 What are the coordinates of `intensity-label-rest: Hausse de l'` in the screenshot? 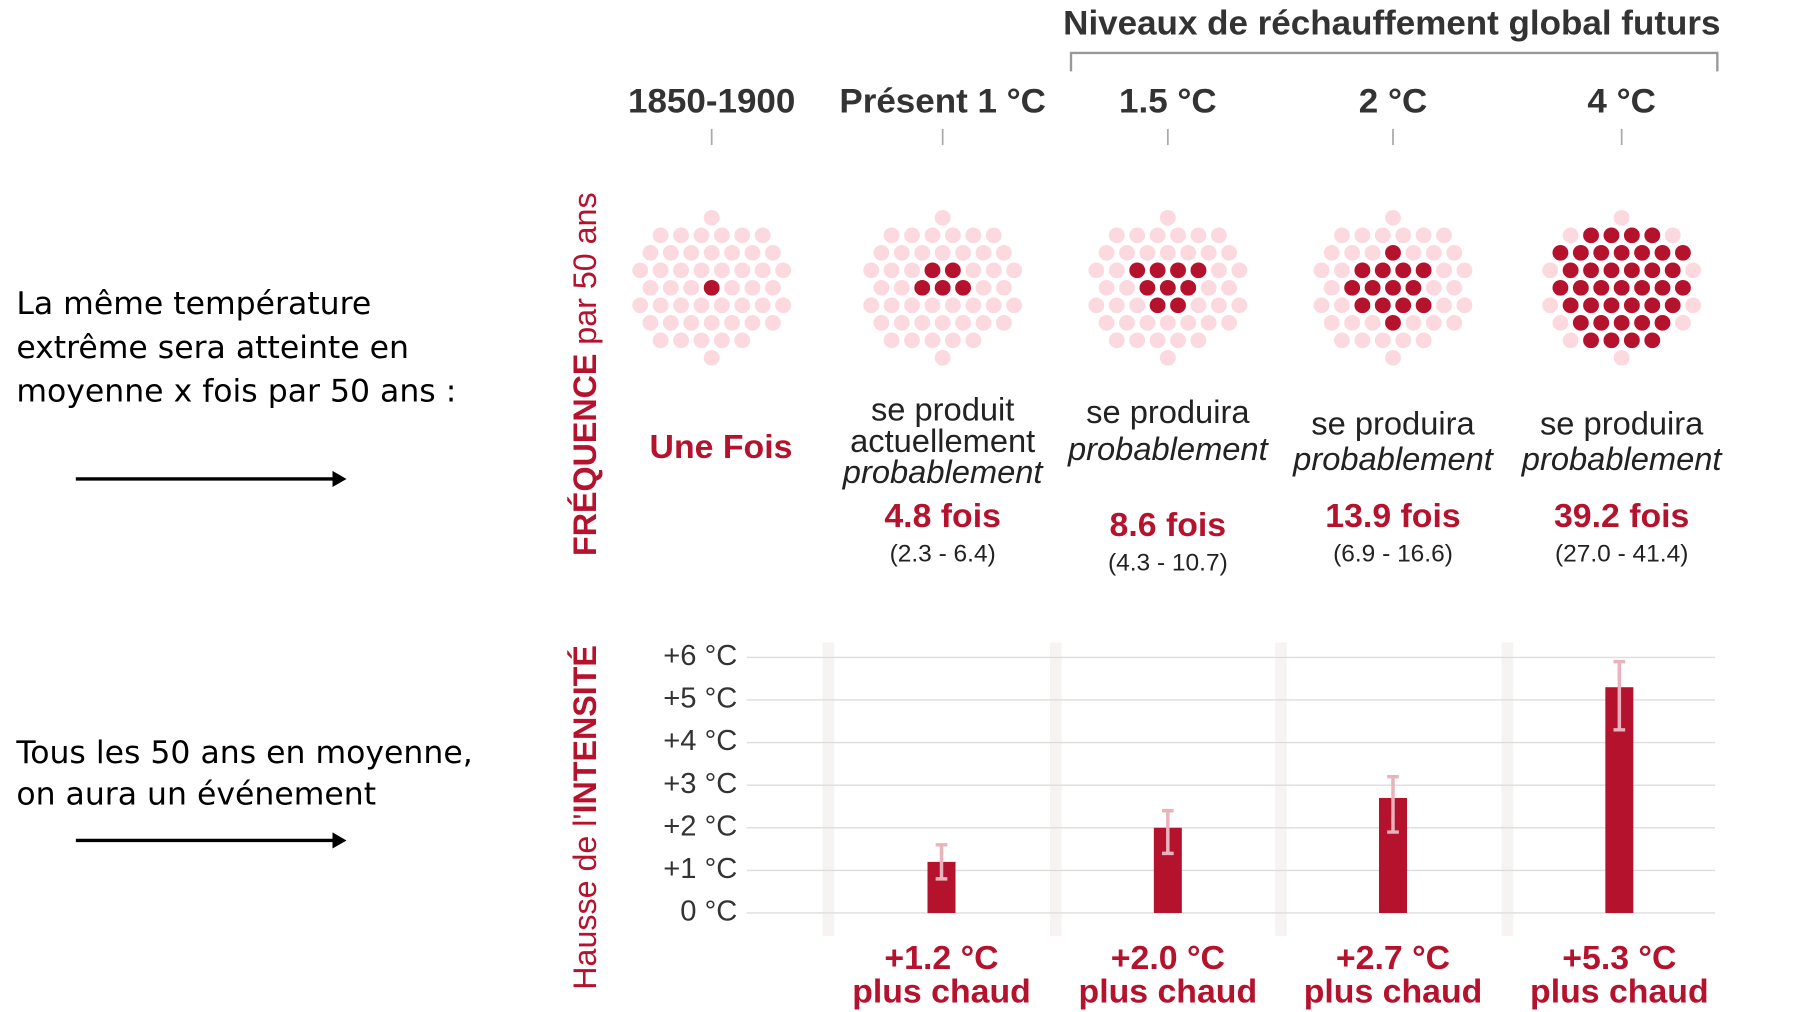 It's located at (584, 901).